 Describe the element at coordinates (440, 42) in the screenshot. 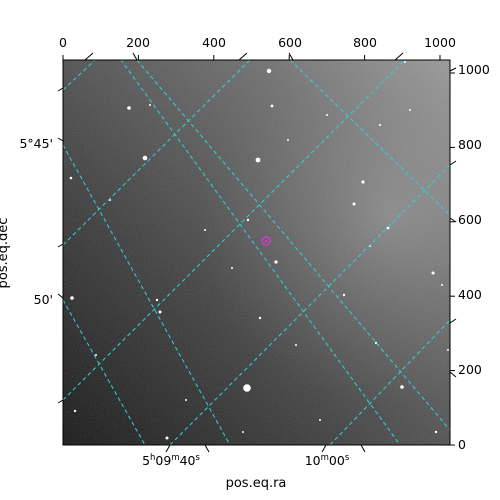

I see `top-tick-label: 1000` at that location.